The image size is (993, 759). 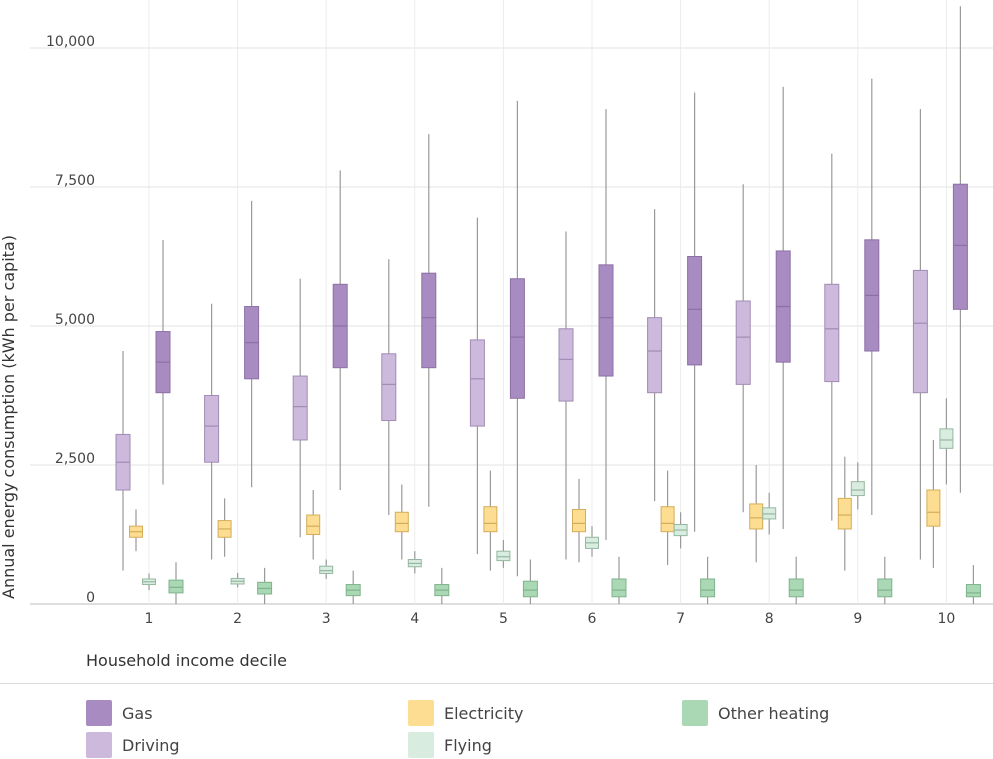 I want to click on legend-swatch-gas, so click(x=99, y=713).